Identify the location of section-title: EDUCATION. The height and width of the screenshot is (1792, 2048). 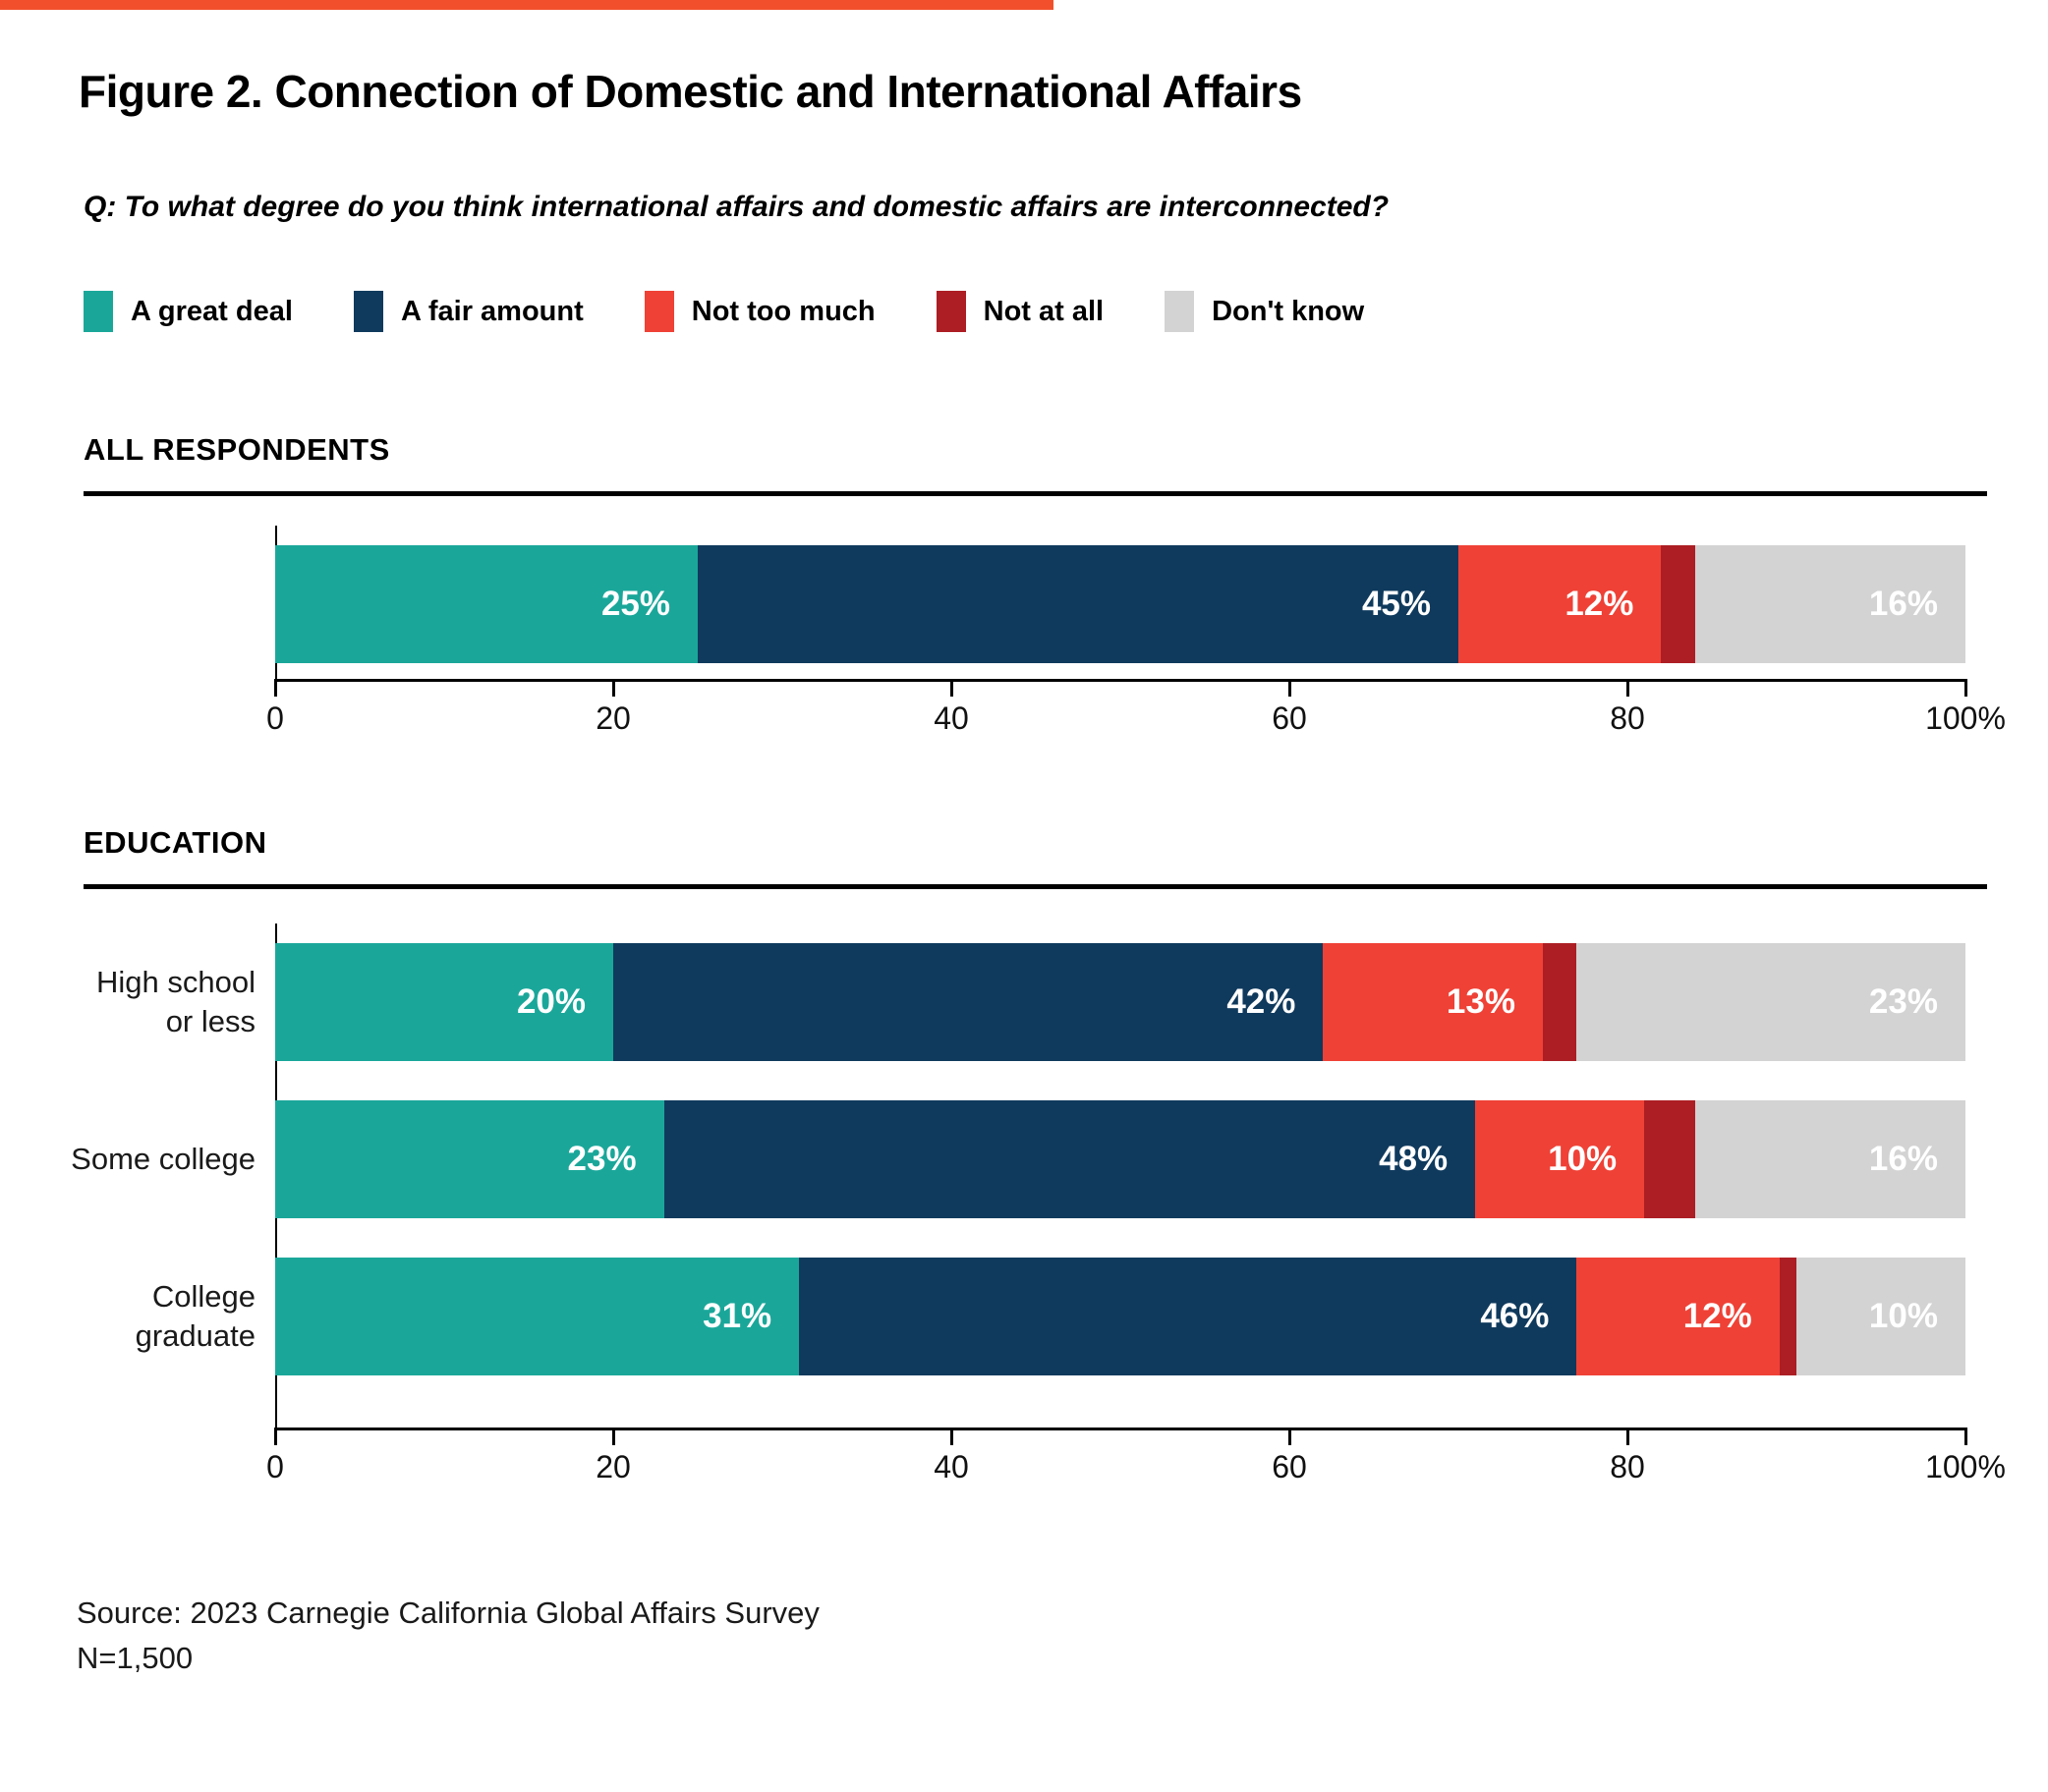
(175, 842).